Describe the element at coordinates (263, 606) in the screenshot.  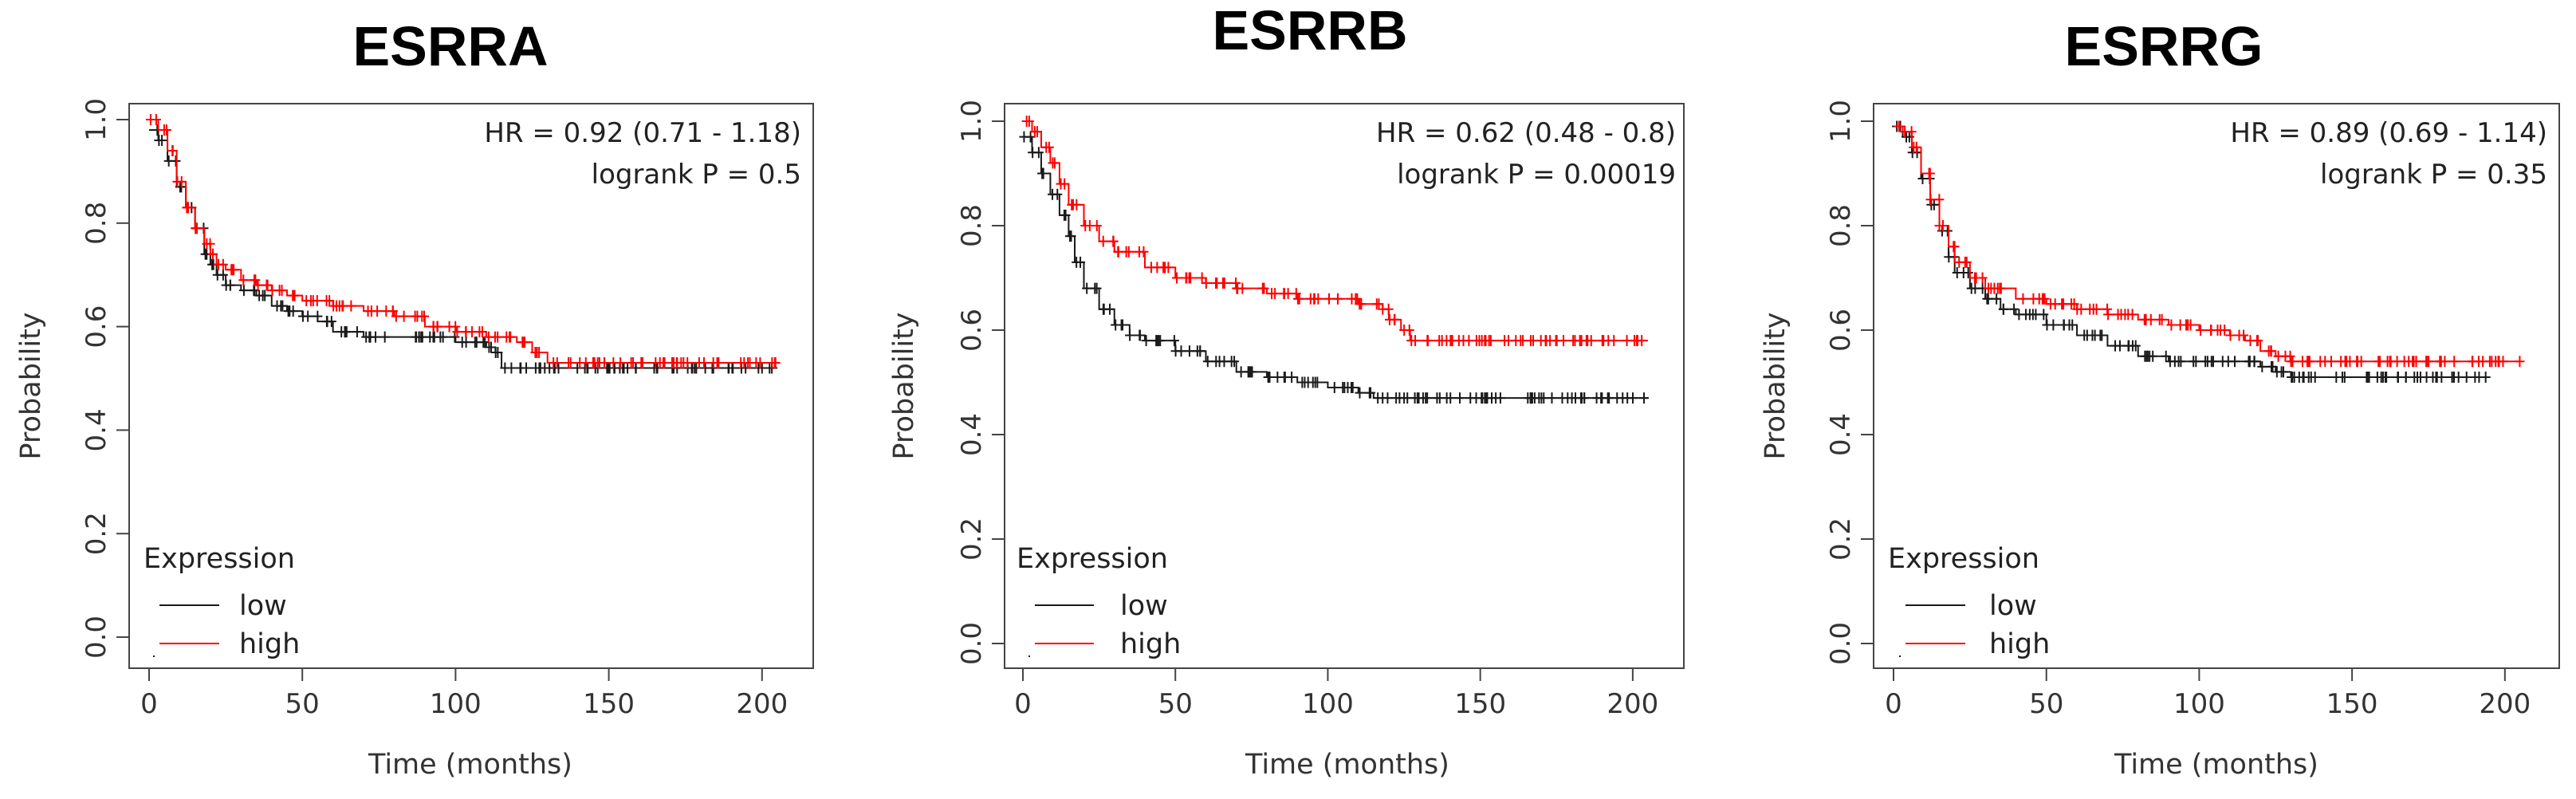
I see `legend-entry-low: low` at that location.